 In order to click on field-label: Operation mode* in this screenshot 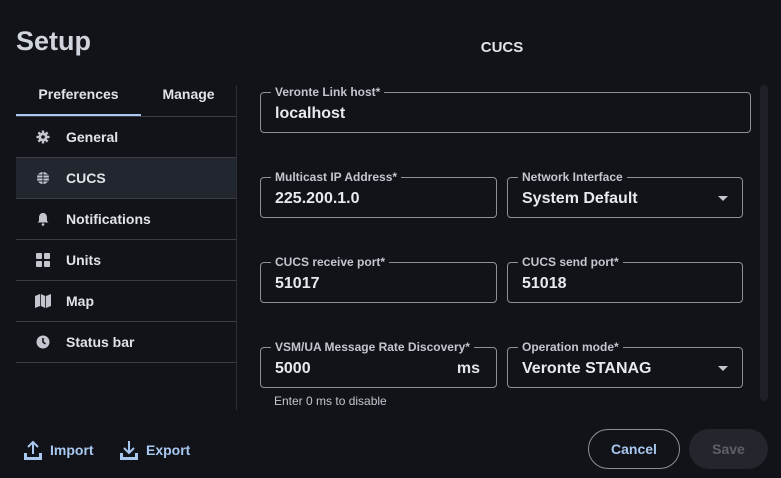, I will do `click(570, 347)`.